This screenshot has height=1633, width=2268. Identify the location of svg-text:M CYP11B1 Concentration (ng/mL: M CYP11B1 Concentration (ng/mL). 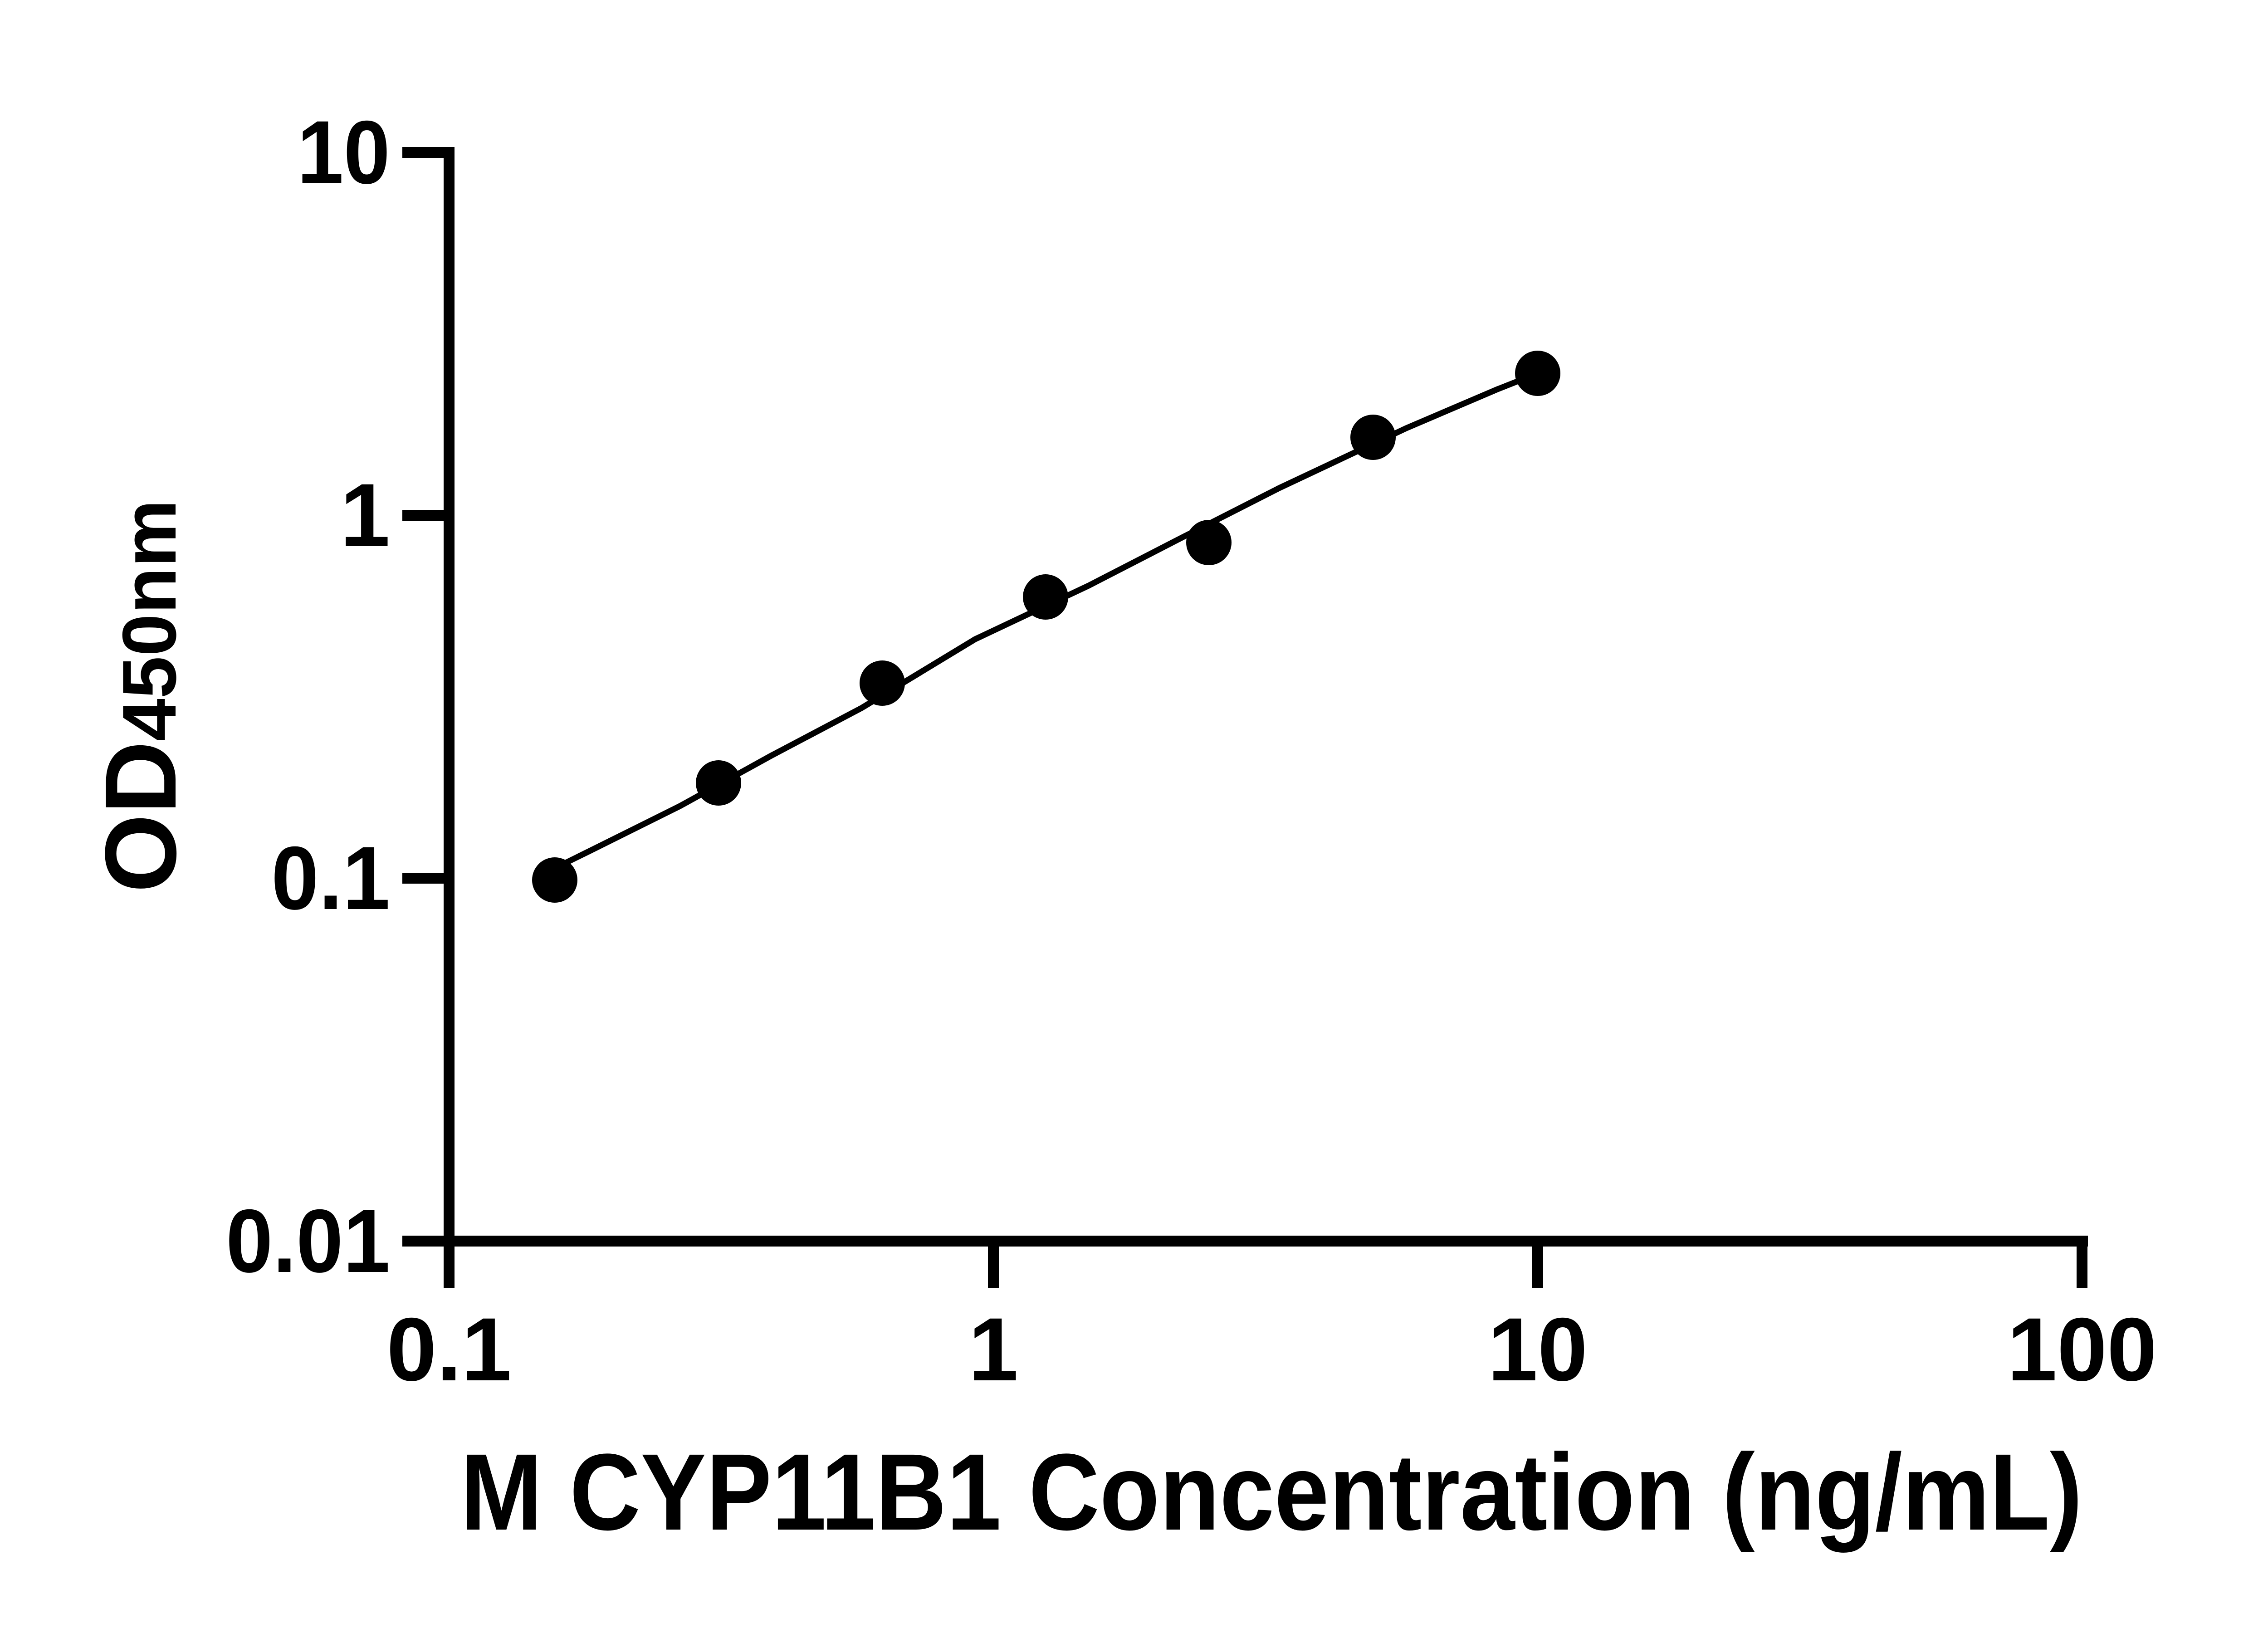
(1271, 1492).